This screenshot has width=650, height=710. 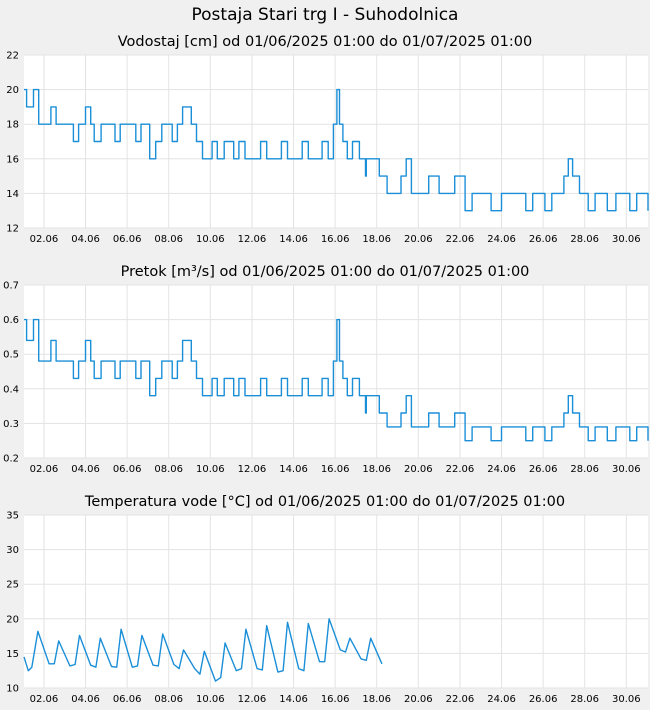 What do you see at coordinates (12, 229) in the screenshot?
I see `y-tick-label: 12` at bounding box center [12, 229].